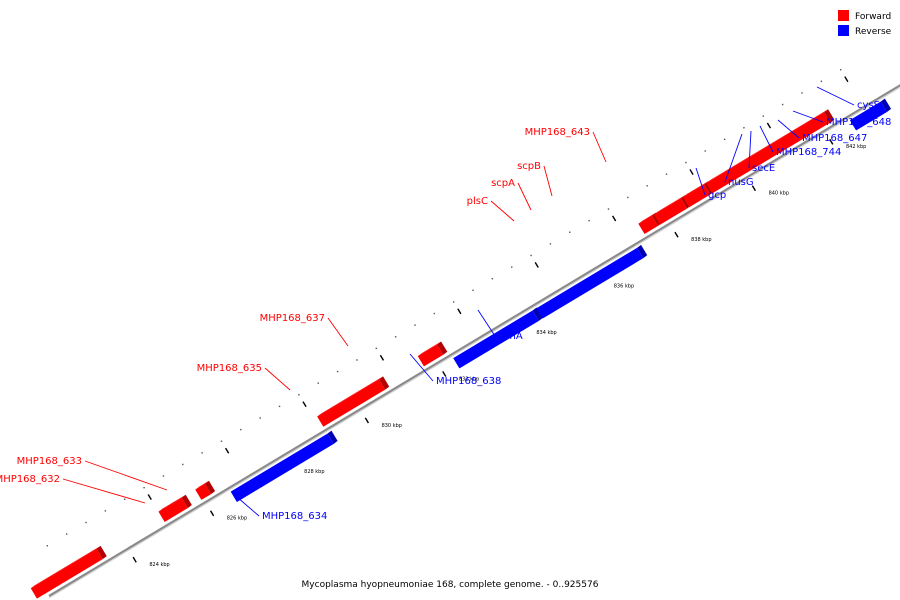  I want to click on gene-label: MHP168_647, so click(834, 138).